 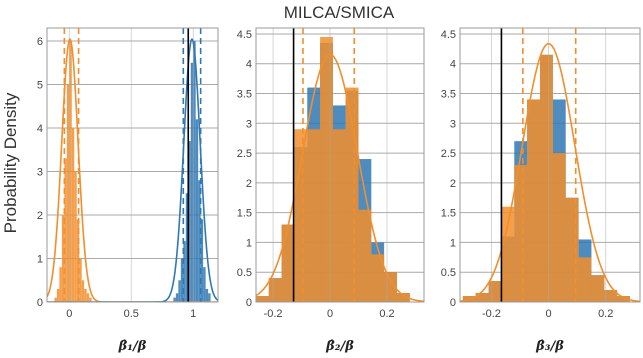 I want to click on x-tick-label: 0.5, so click(x=131, y=314).